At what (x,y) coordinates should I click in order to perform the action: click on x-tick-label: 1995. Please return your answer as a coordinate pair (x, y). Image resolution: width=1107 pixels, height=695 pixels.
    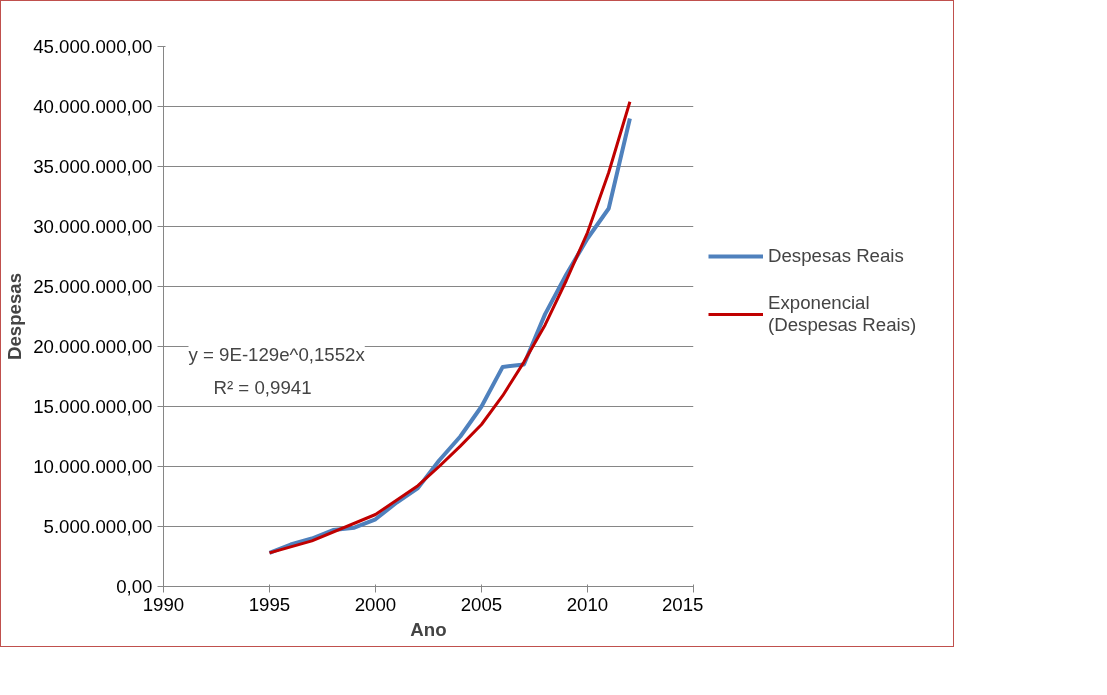
    Looking at the image, I should click on (269, 604).